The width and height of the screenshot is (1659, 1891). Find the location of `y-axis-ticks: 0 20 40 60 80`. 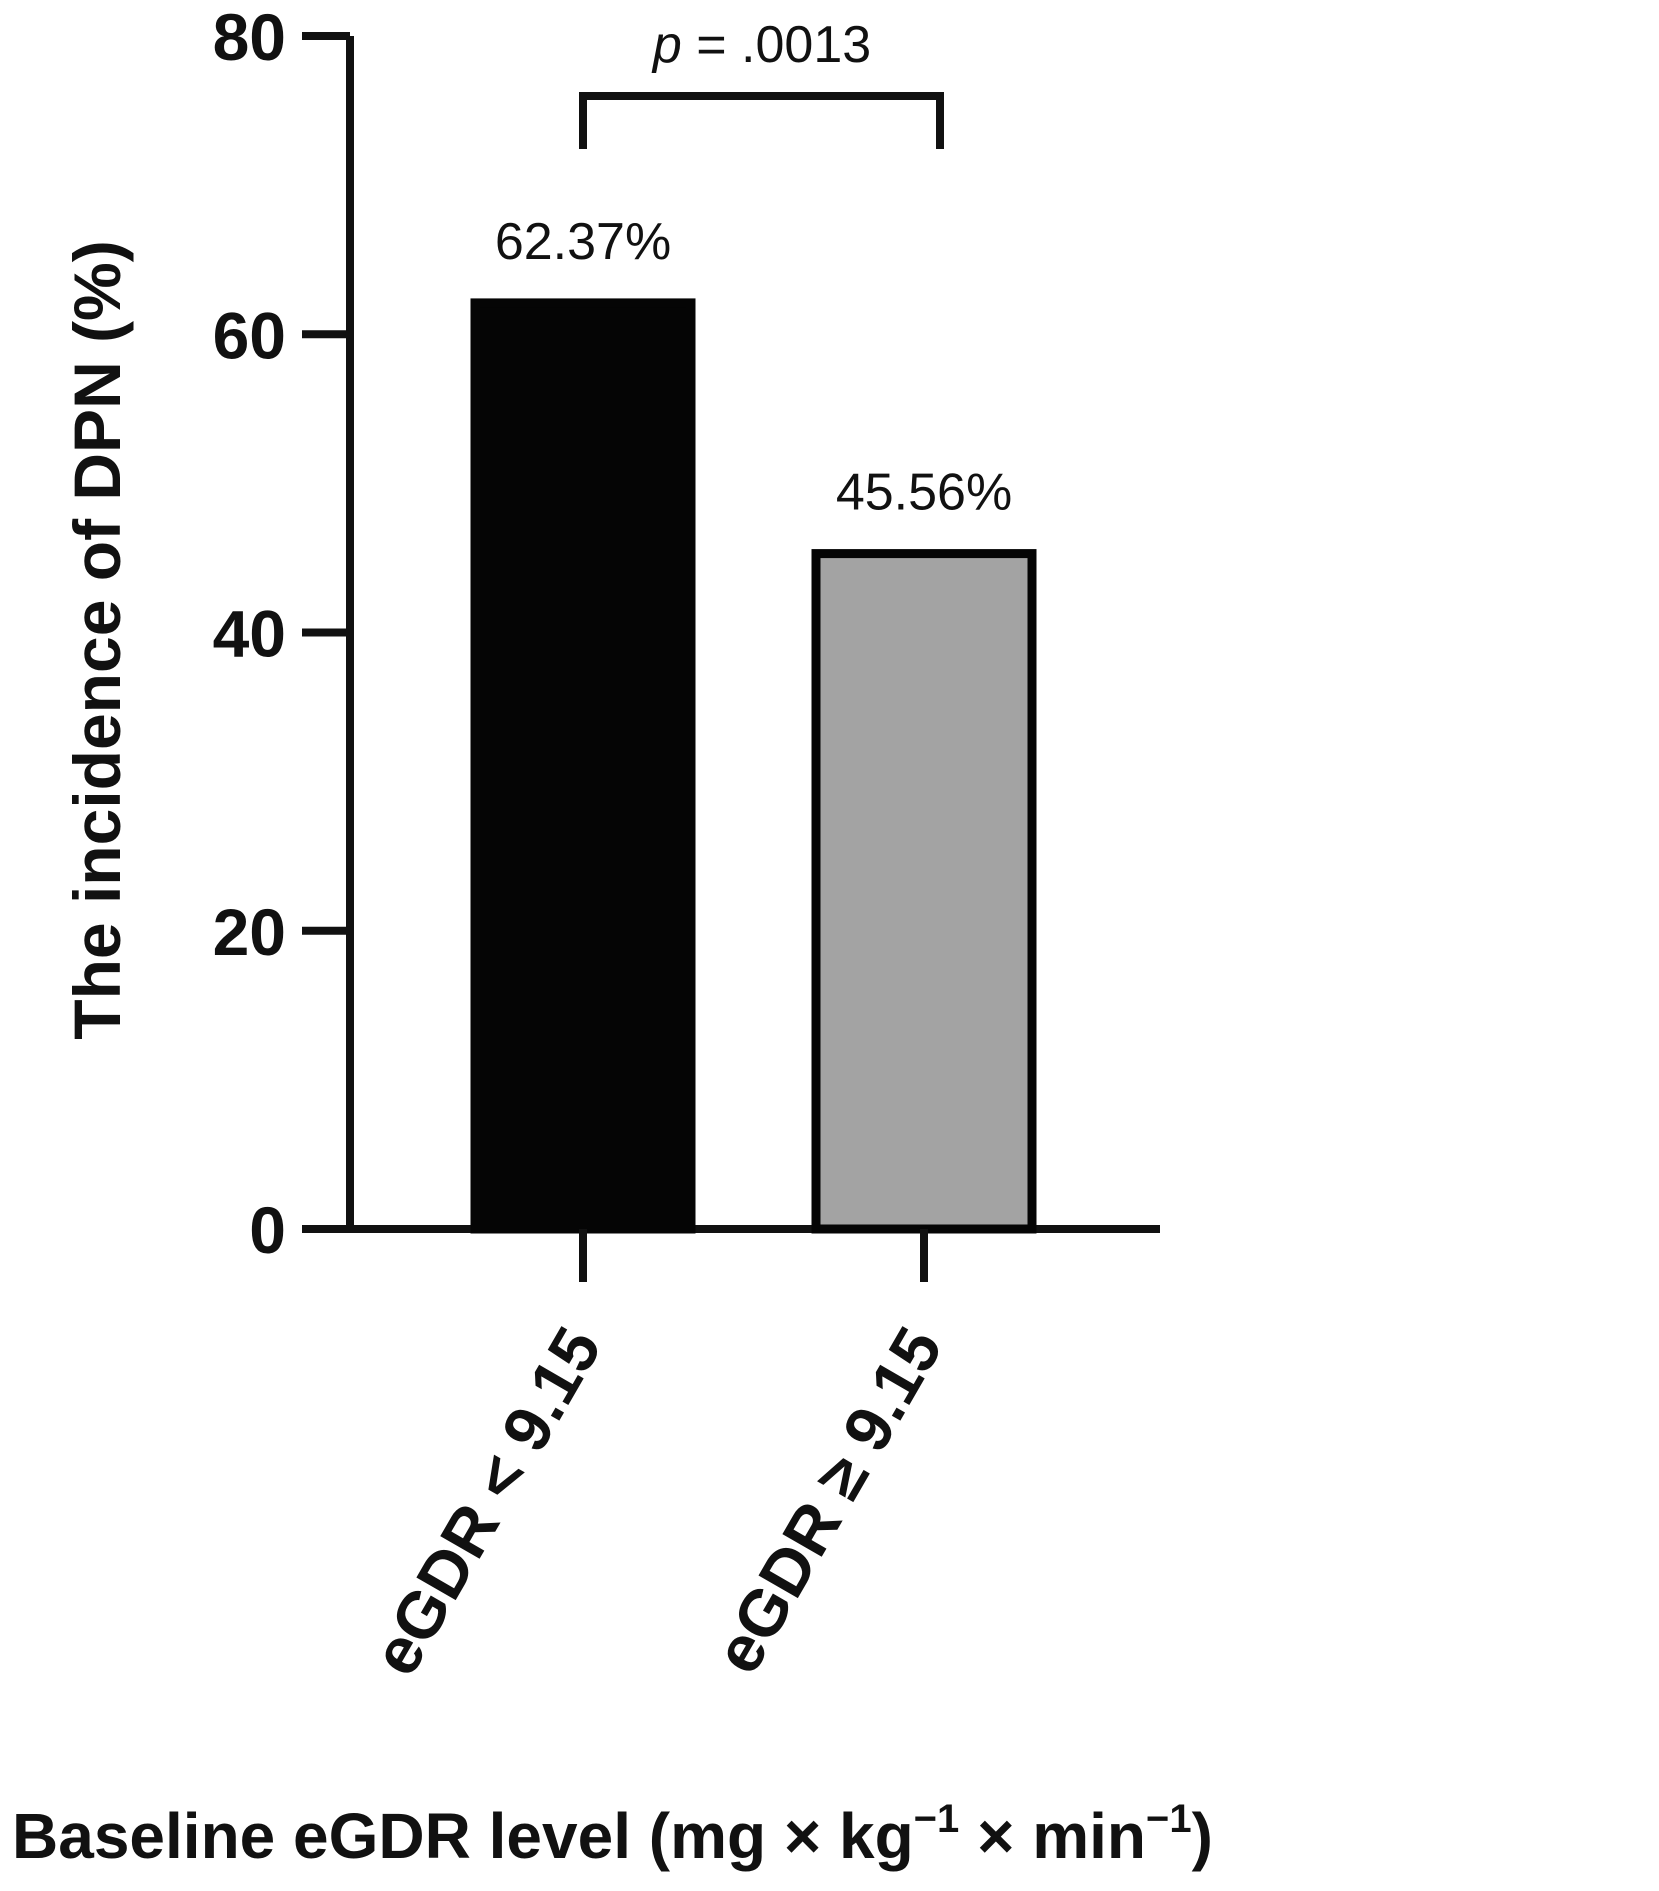

y-axis-ticks: 0 20 40 60 80 is located at coordinates (281, 633).